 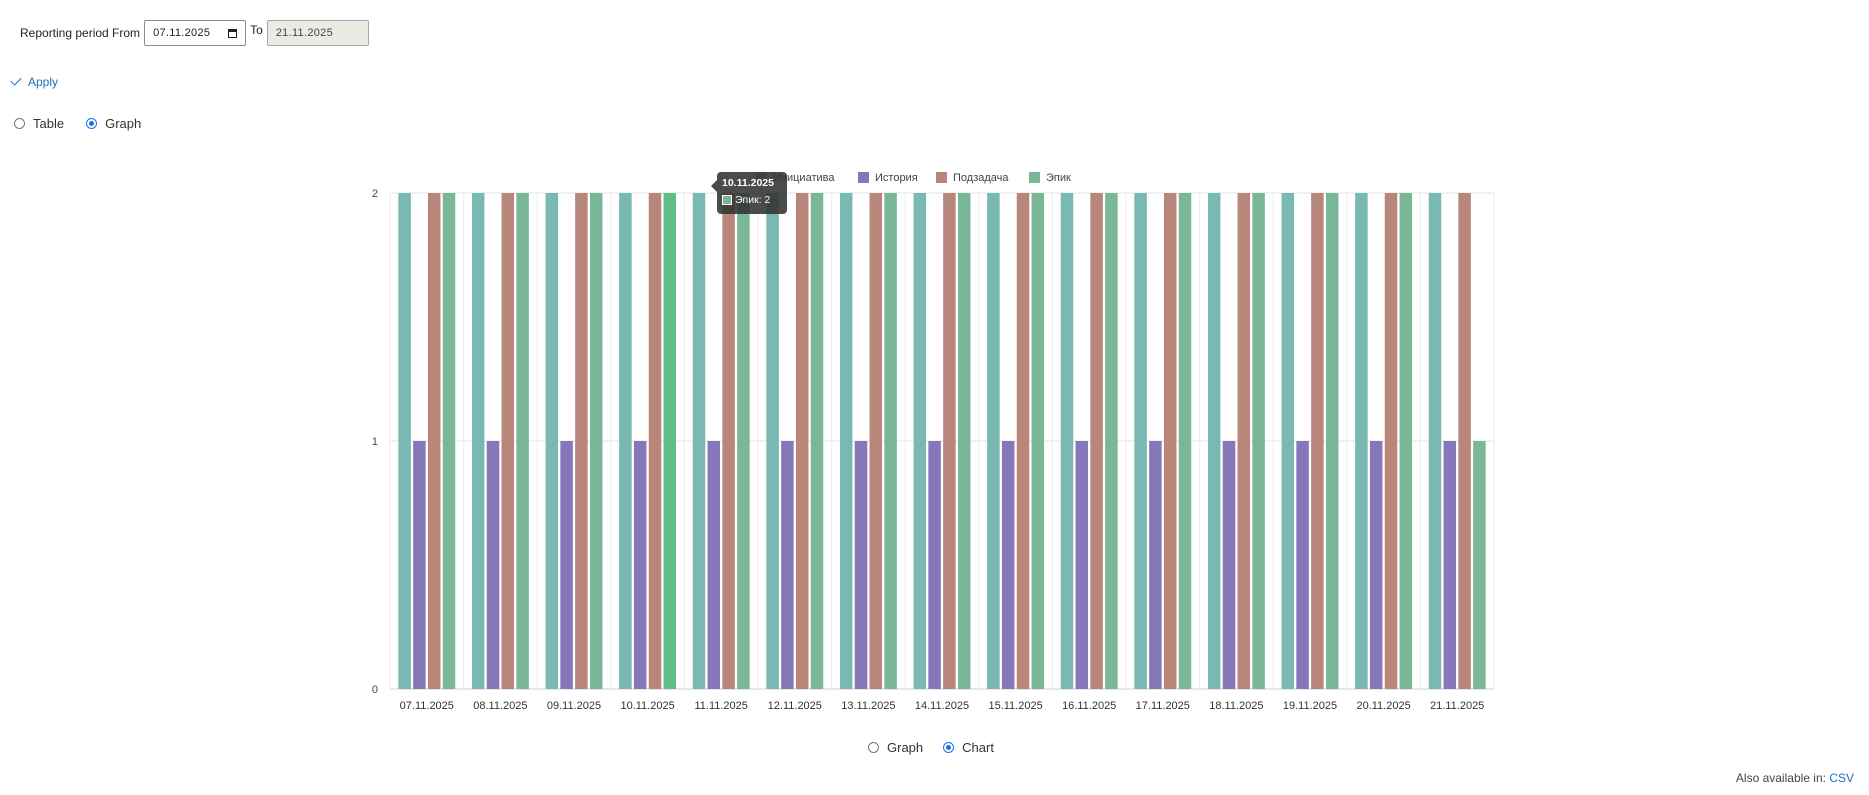 What do you see at coordinates (942, 747) in the screenshot?
I see `chart-toggle: Graph Chart` at bounding box center [942, 747].